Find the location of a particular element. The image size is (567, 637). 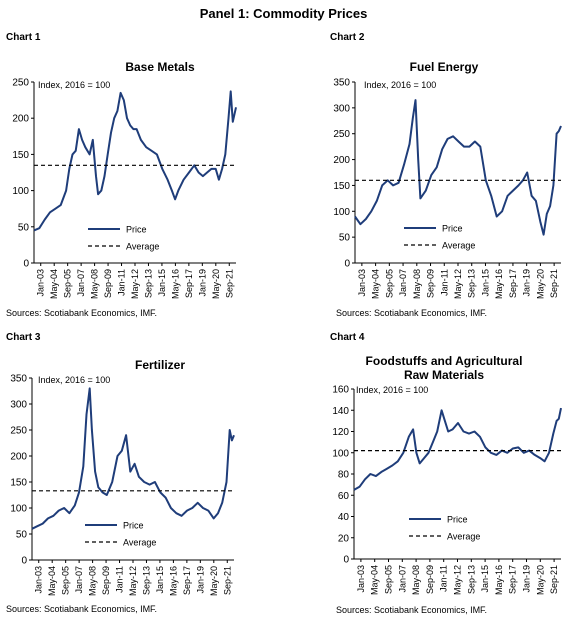

chart-number: Chart 3 is located at coordinates (23, 337).